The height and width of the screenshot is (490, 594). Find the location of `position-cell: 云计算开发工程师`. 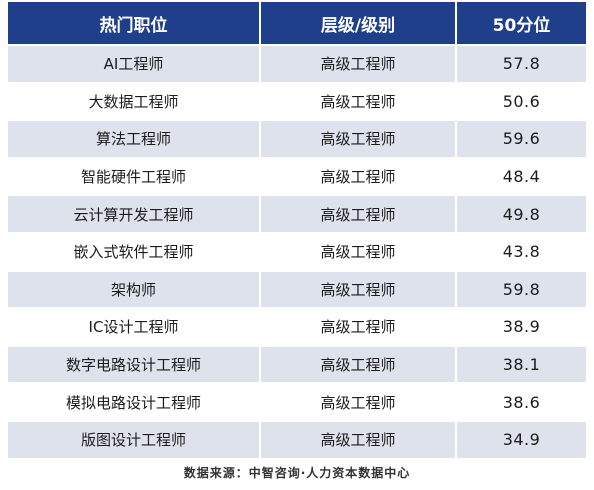

position-cell: 云计算开发工程师 is located at coordinates (134, 213).